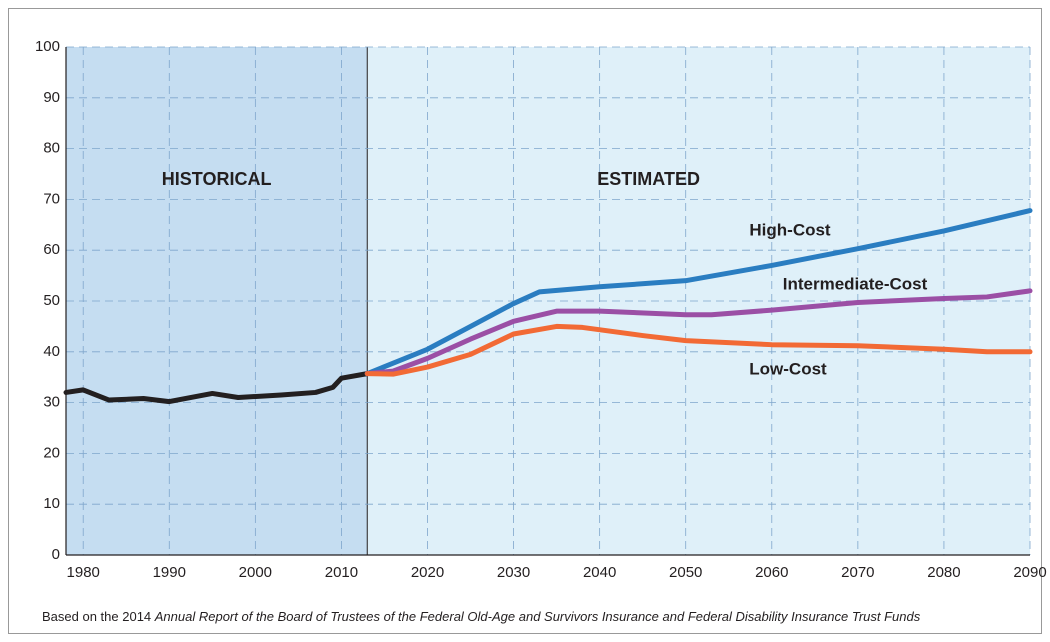 The width and height of the screenshot is (1050, 642). I want to click on y-tick-label: 80, so click(51, 148).